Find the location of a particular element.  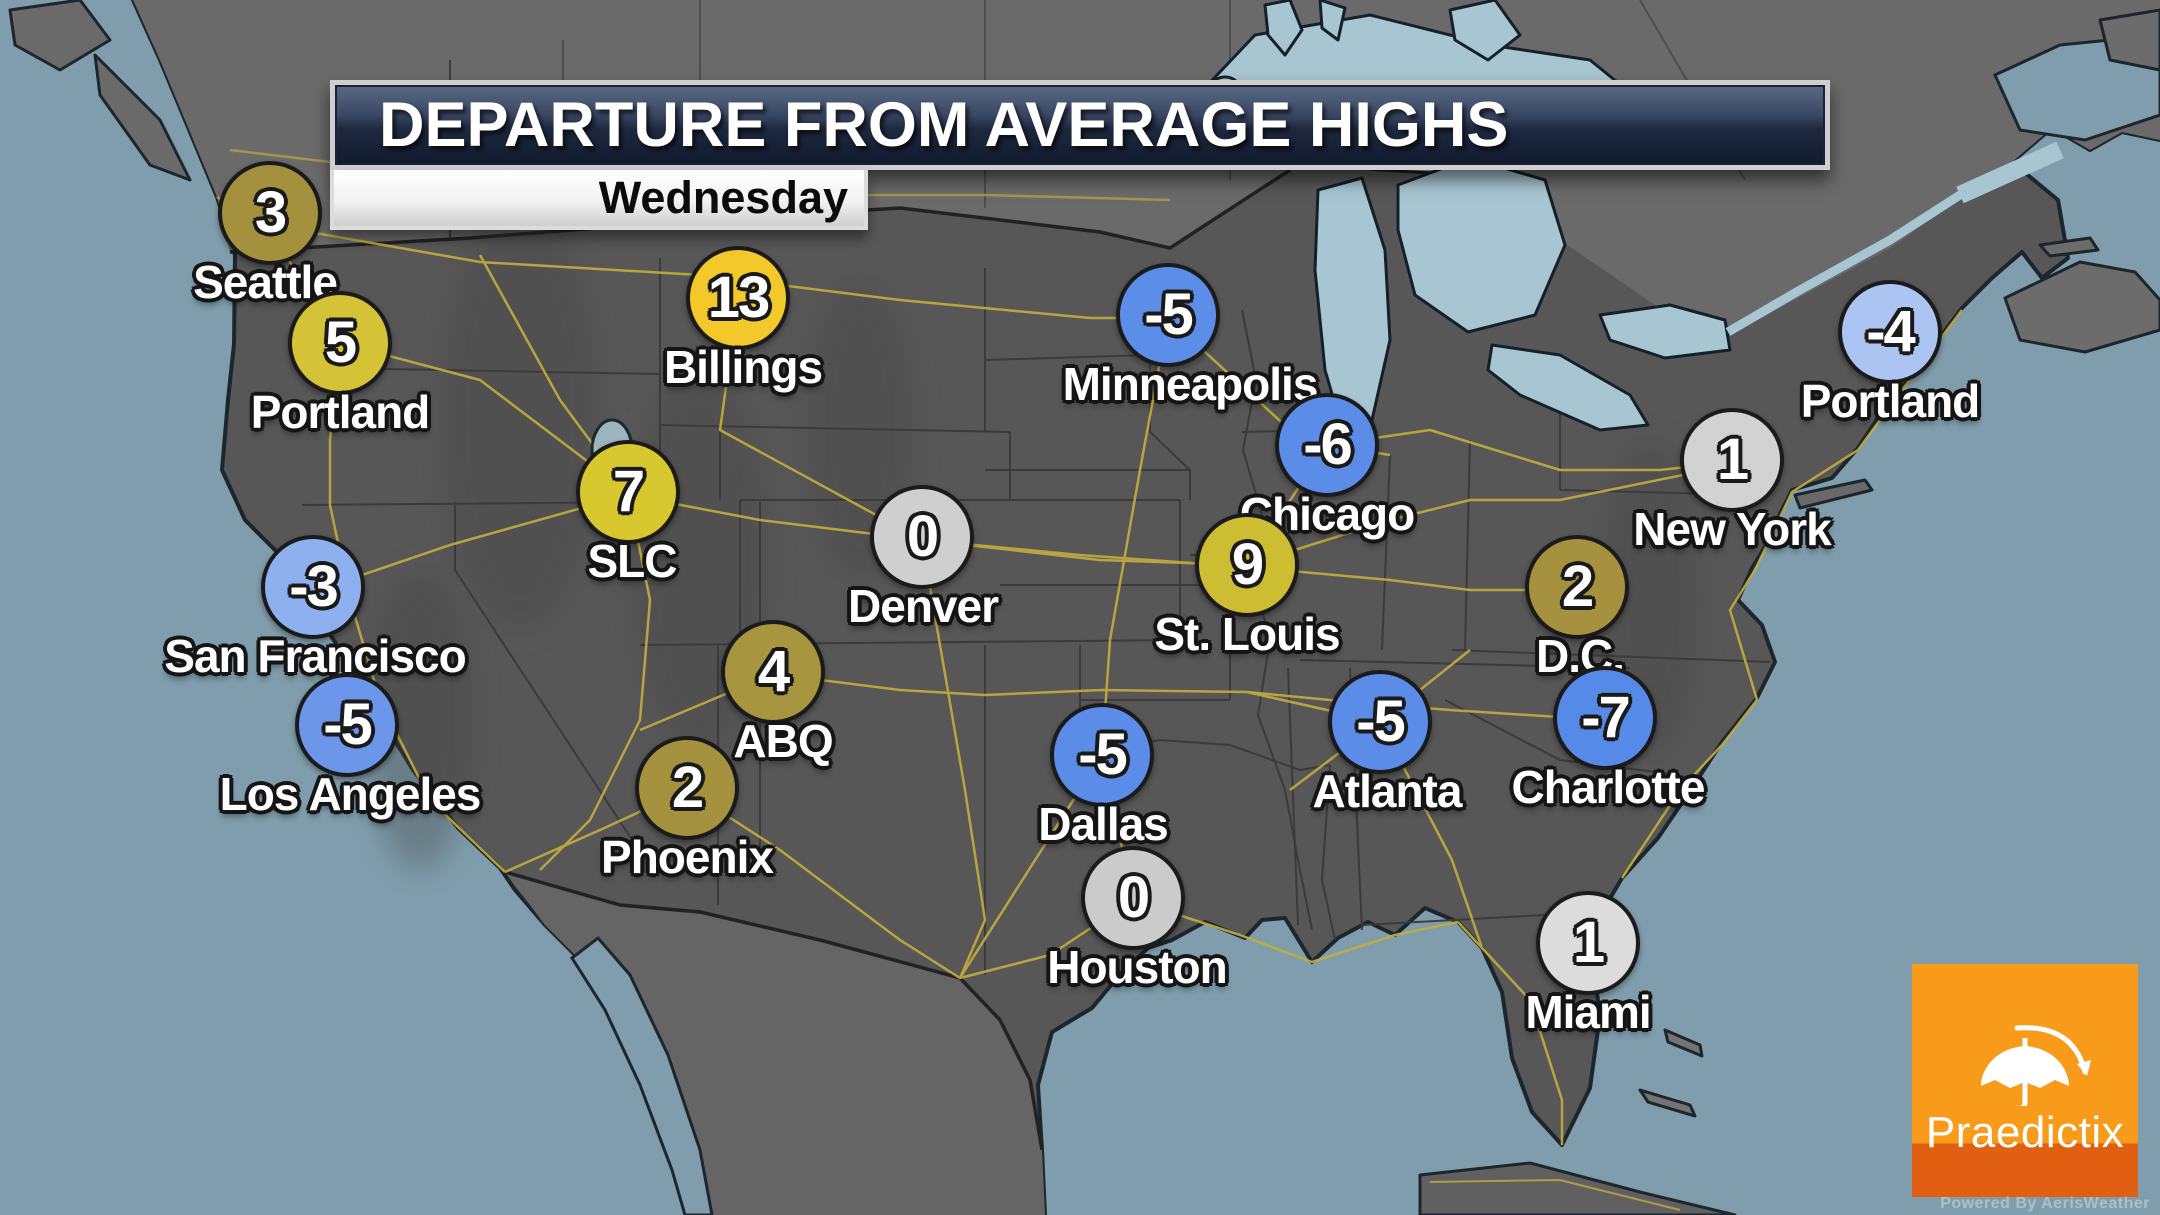

departure-value: 5 is located at coordinates (340, 342).